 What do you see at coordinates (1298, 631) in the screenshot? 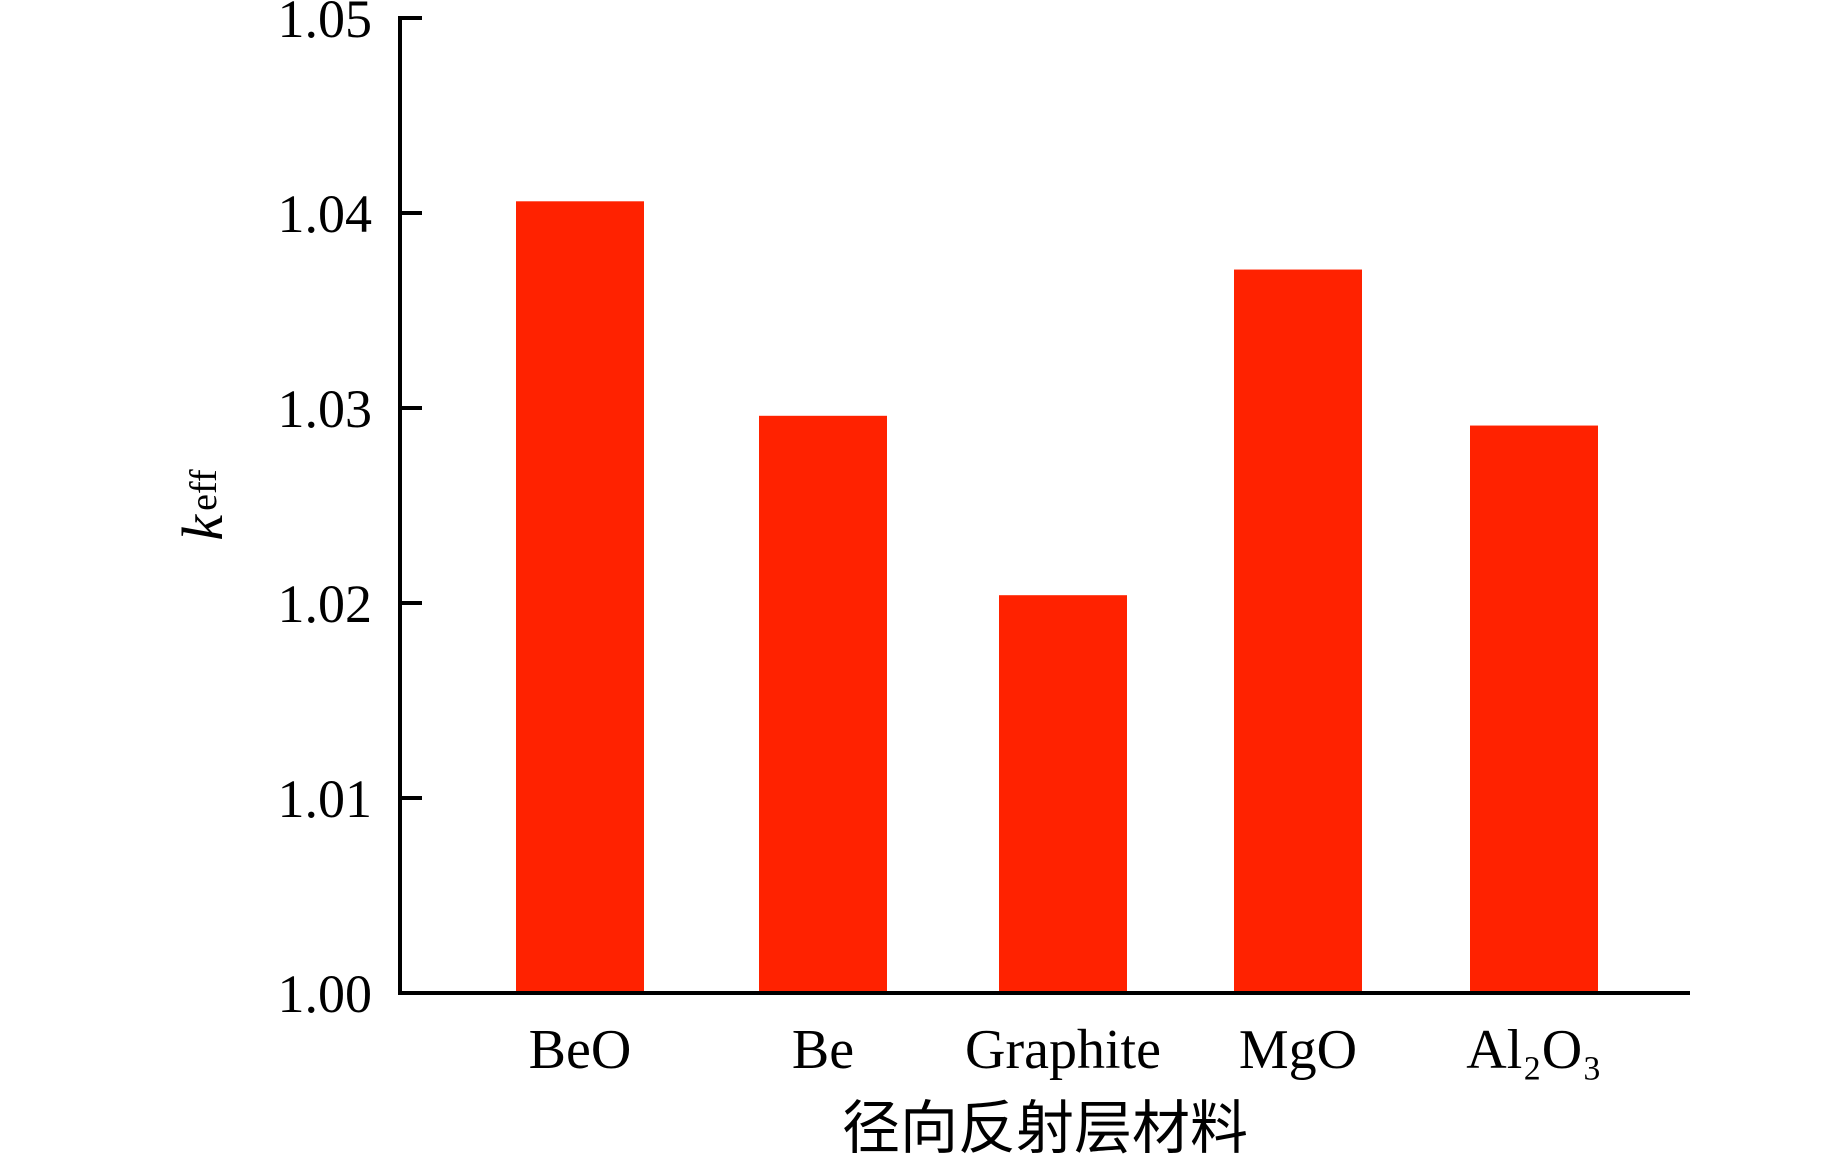
I see `bar-mgo` at bounding box center [1298, 631].